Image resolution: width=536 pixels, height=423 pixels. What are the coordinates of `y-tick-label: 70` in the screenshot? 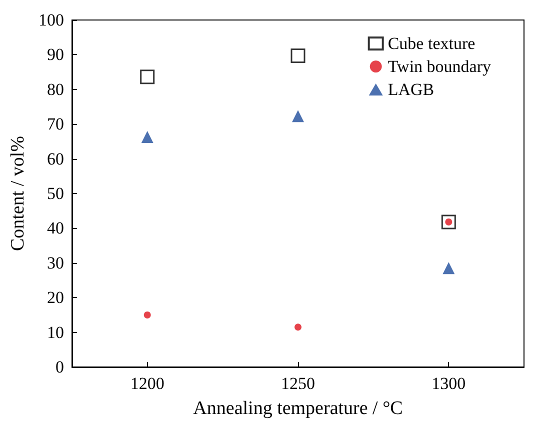 It's located at (55, 124).